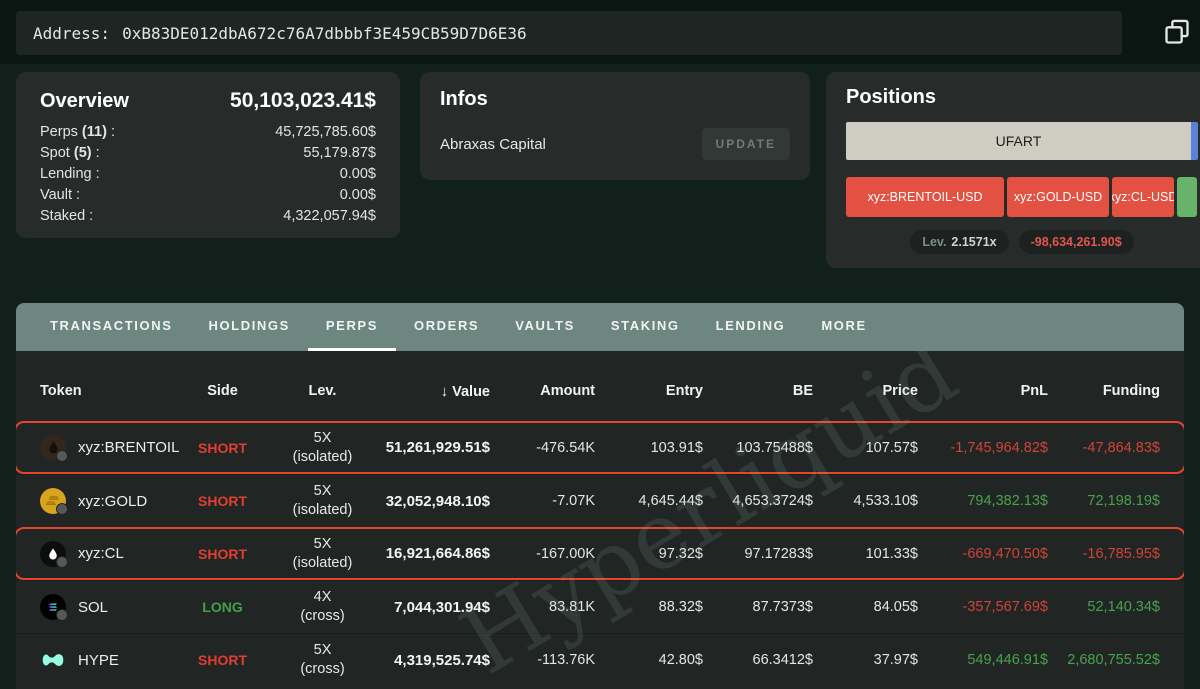 The height and width of the screenshot is (689, 1200). What do you see at coordinates (1131, 391) in the screenshot?
I see `header-funding: Funding` at bounding box center [1131, 391].